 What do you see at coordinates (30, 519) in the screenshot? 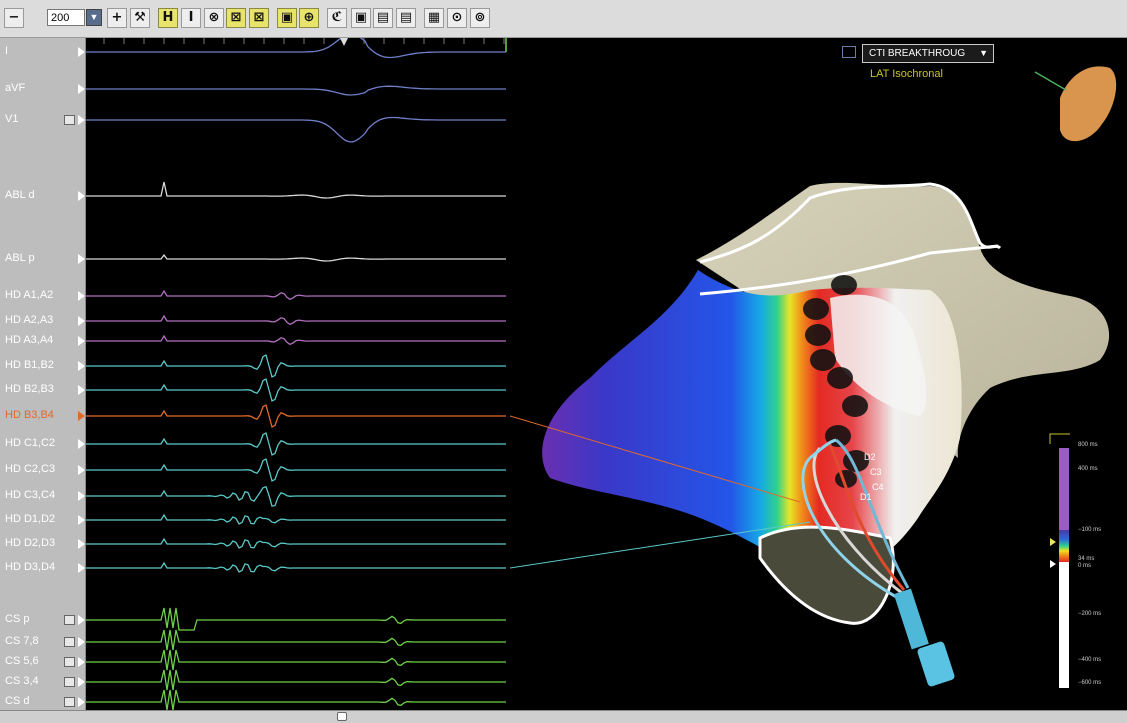
I see `channel-label: HD D1,D2` at bounding box center [30, 519].